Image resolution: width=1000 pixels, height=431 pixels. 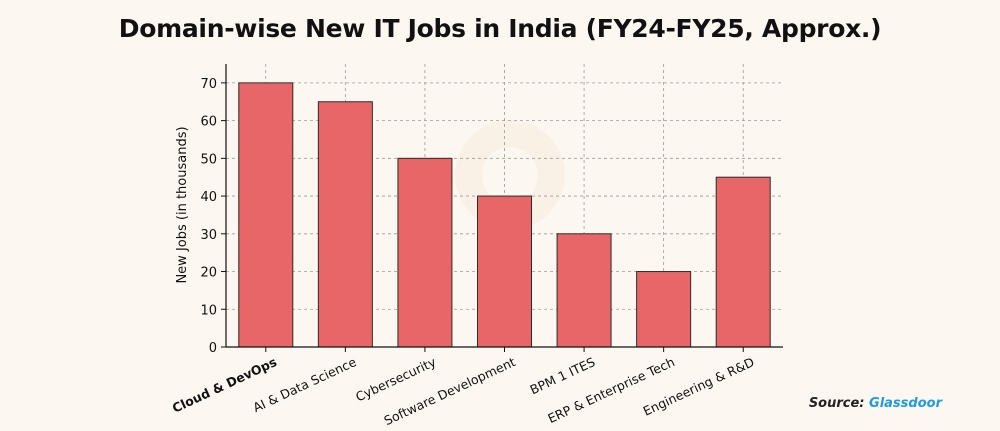 What do you see at coordinates (563, 375) in the screenshot?
I see `x-tick-label: BPM 1 ITES` at bounding box center [563, 375].